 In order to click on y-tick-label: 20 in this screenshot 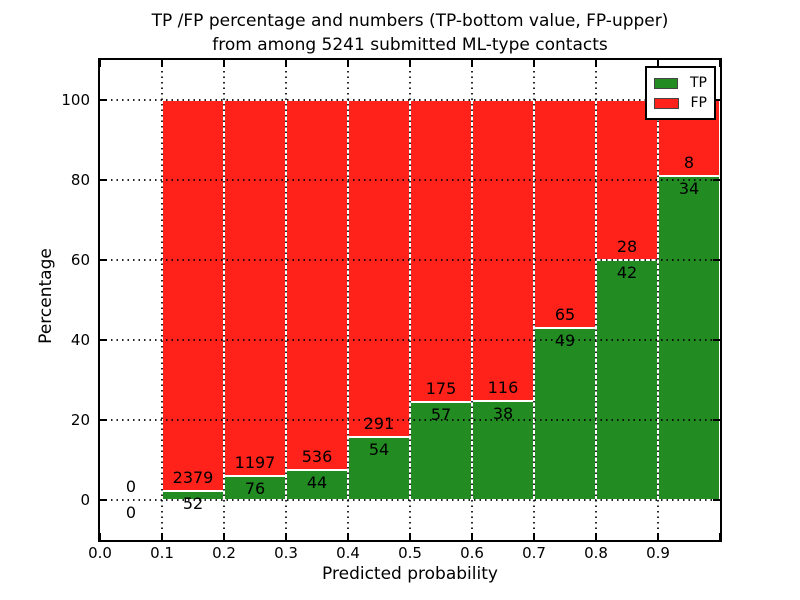, I will do `click(80, 420)`.